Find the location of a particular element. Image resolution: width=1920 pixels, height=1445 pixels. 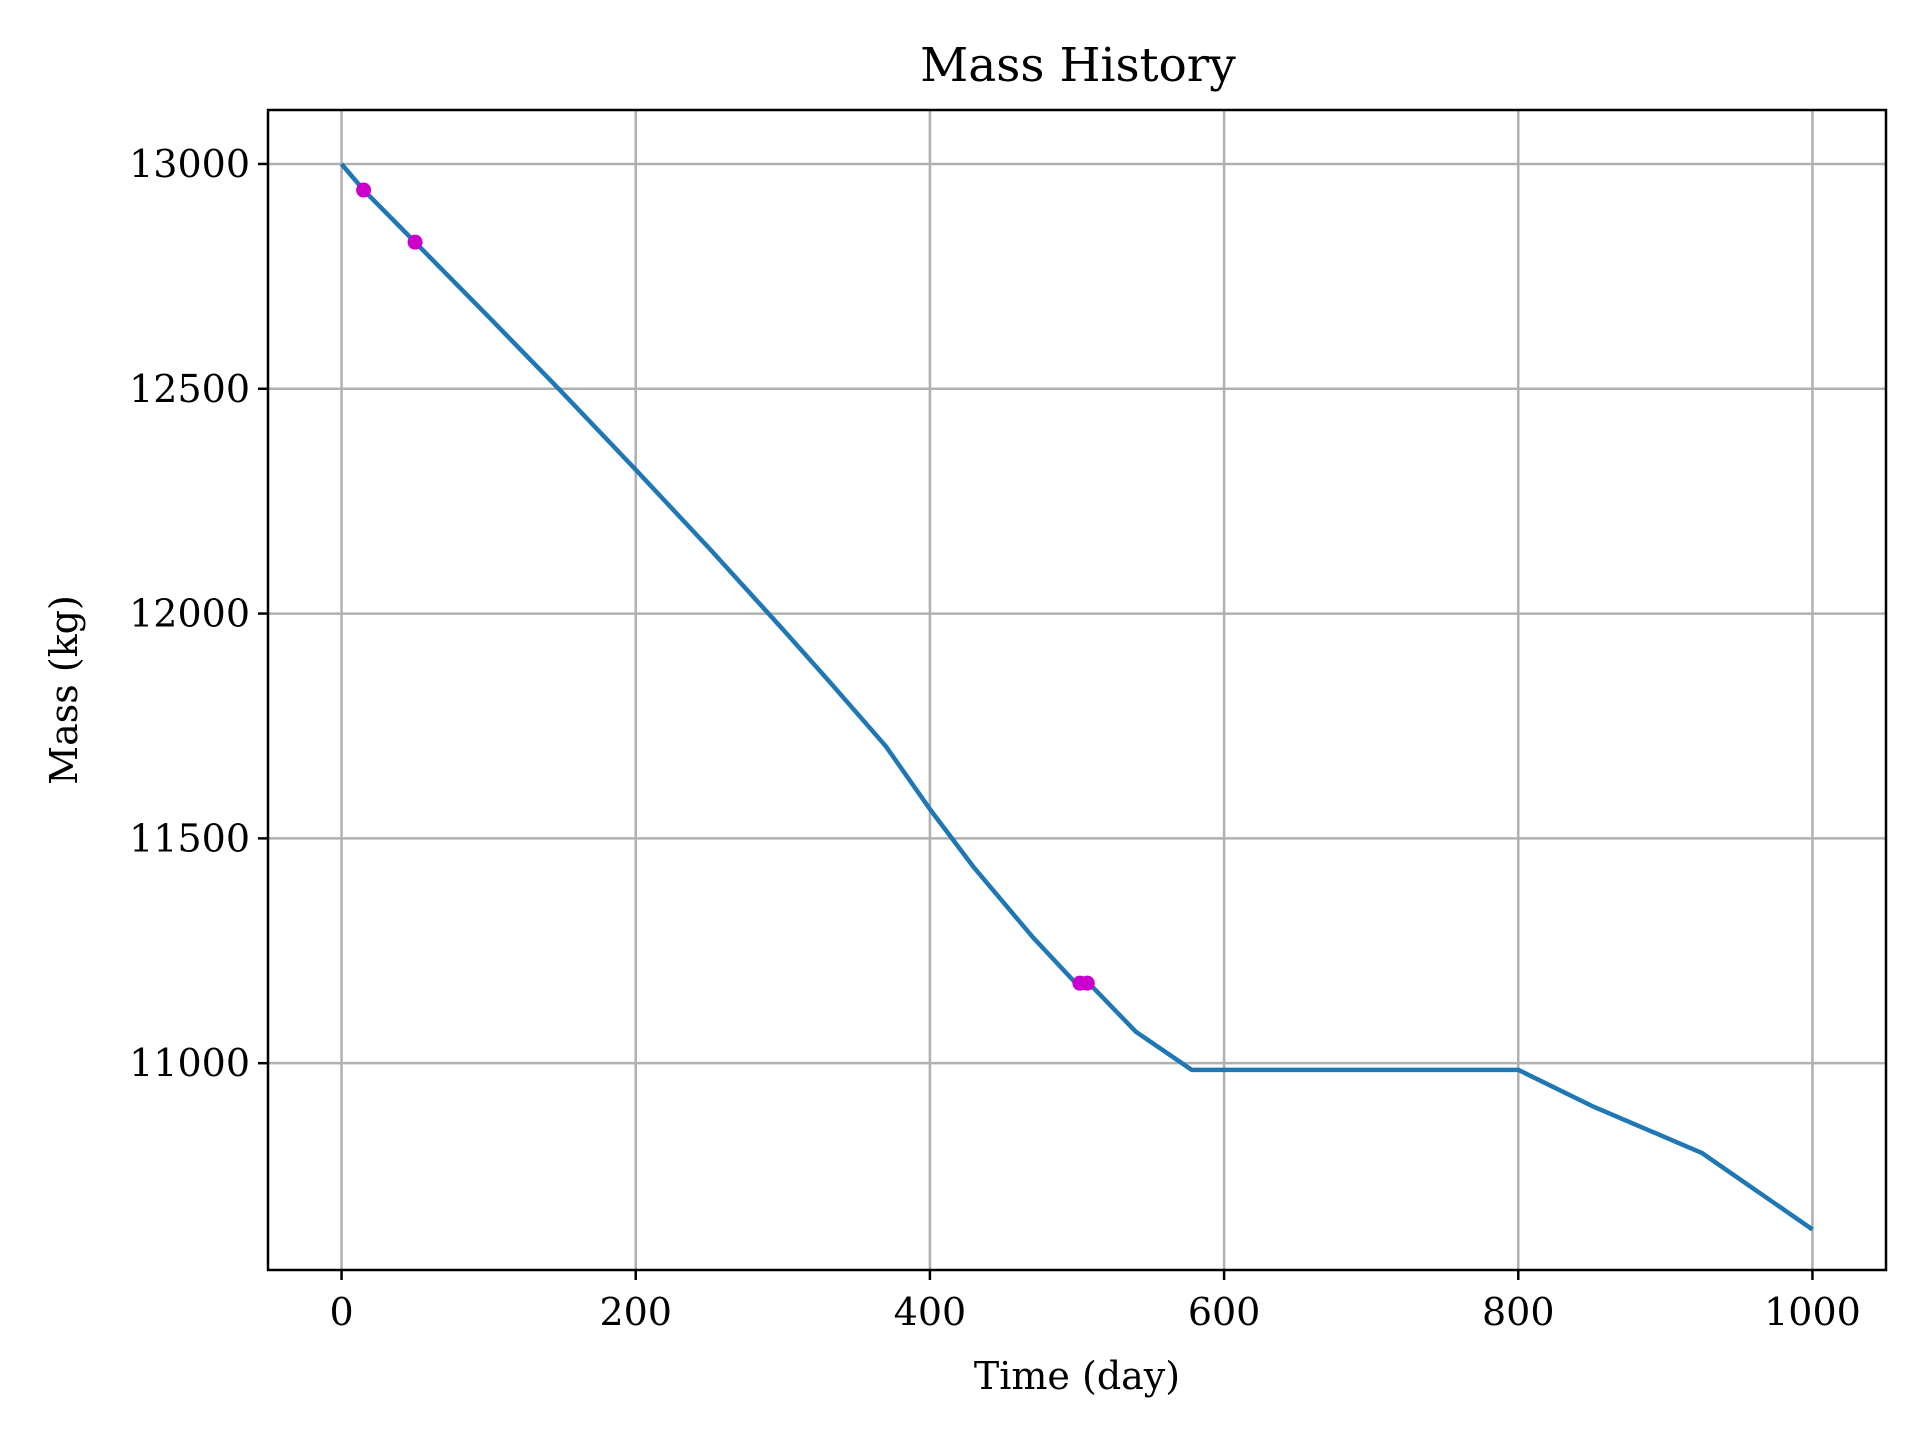

y-tick-label: 12500 is located at coordinates (189, 389).